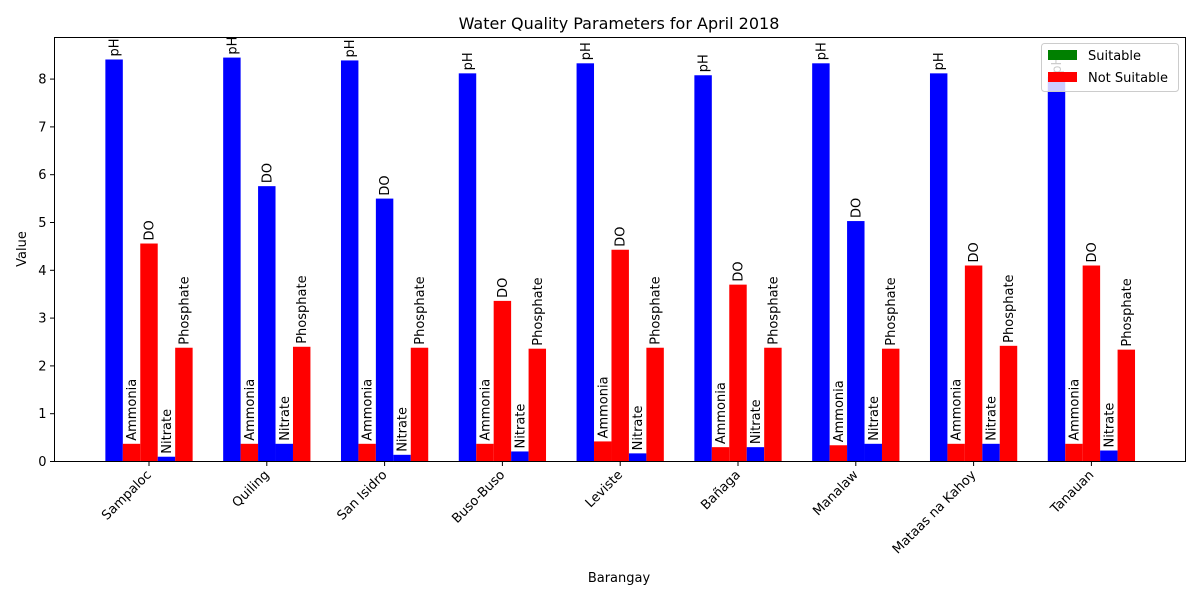 This screenshot has width=1200, height=600. What do you see at coordinates (704, 63) in the screenshot?
I see `bar-label-banaga-ph: pH` at bounding box center [704, 63].